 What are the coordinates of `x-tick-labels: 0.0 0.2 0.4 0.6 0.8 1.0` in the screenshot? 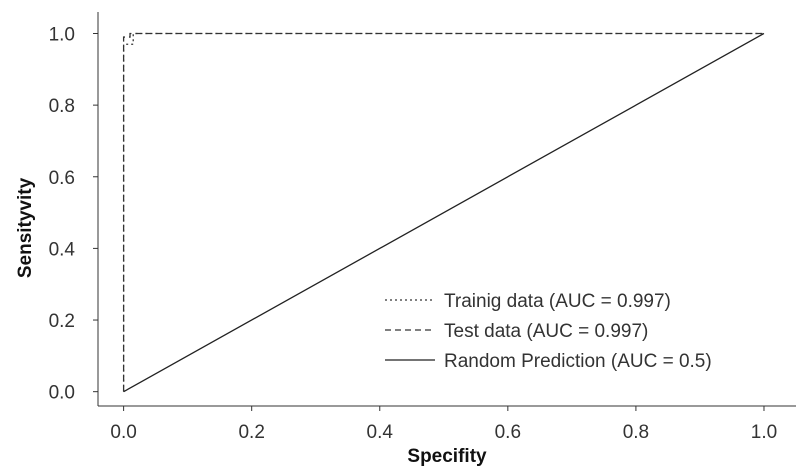 It's located at (443, 424).